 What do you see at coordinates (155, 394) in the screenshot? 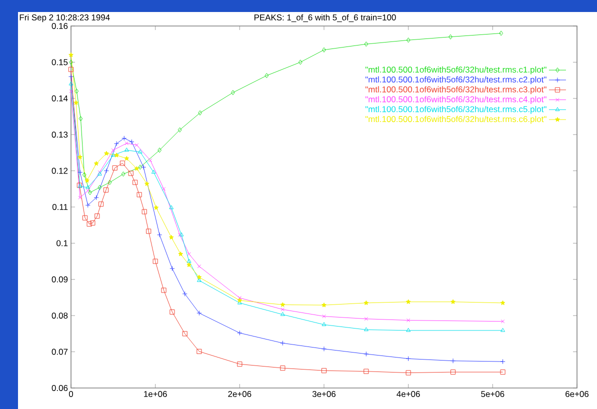
I see `x-tick-label: 1e+06` at bounding box center [155, 394].